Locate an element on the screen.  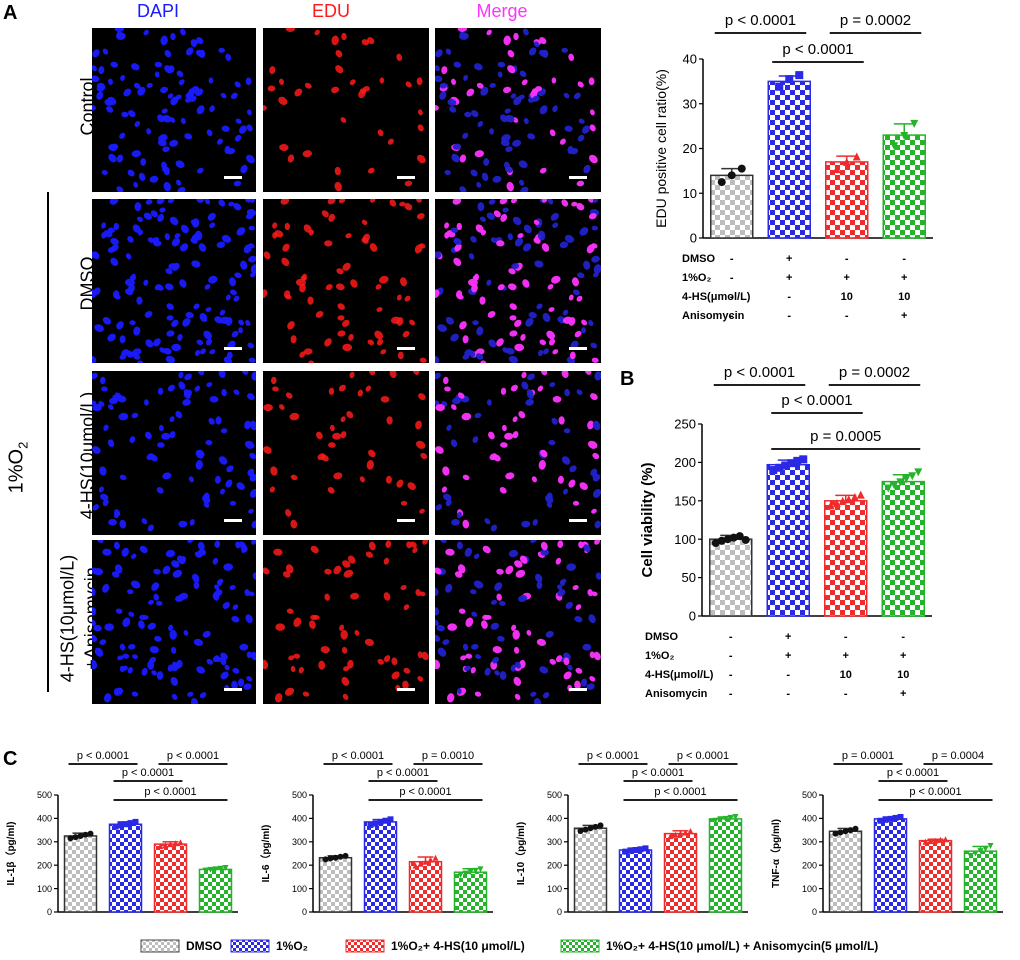
legend-label-hypoxia: 1%O₂ is located at coordinates (292, 946).